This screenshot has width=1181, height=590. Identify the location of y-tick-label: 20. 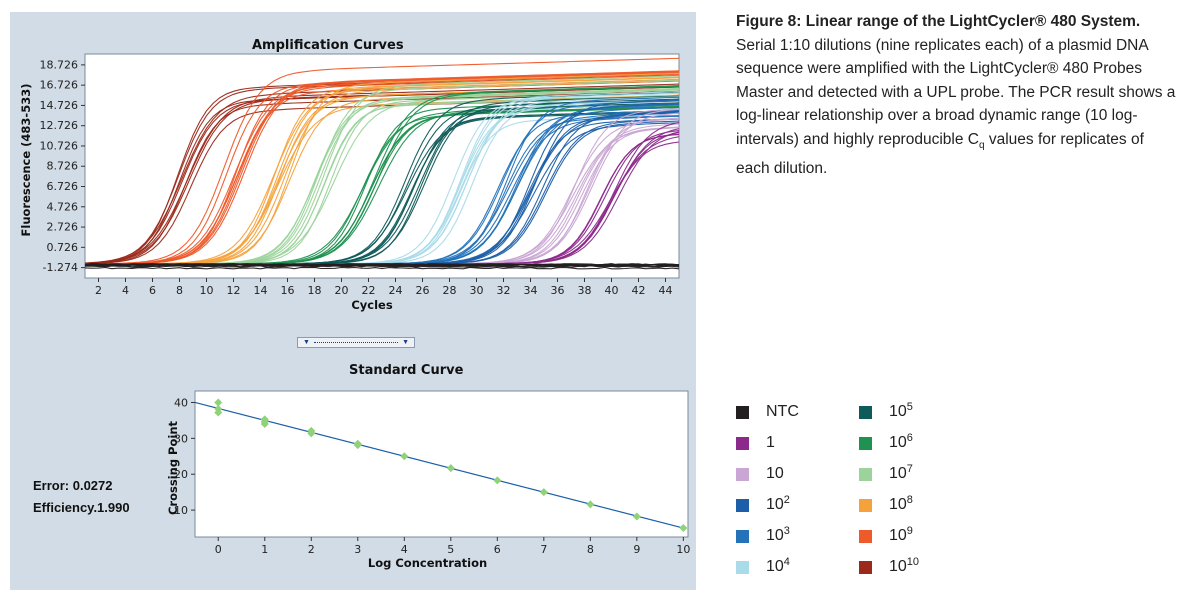
(181, 474).